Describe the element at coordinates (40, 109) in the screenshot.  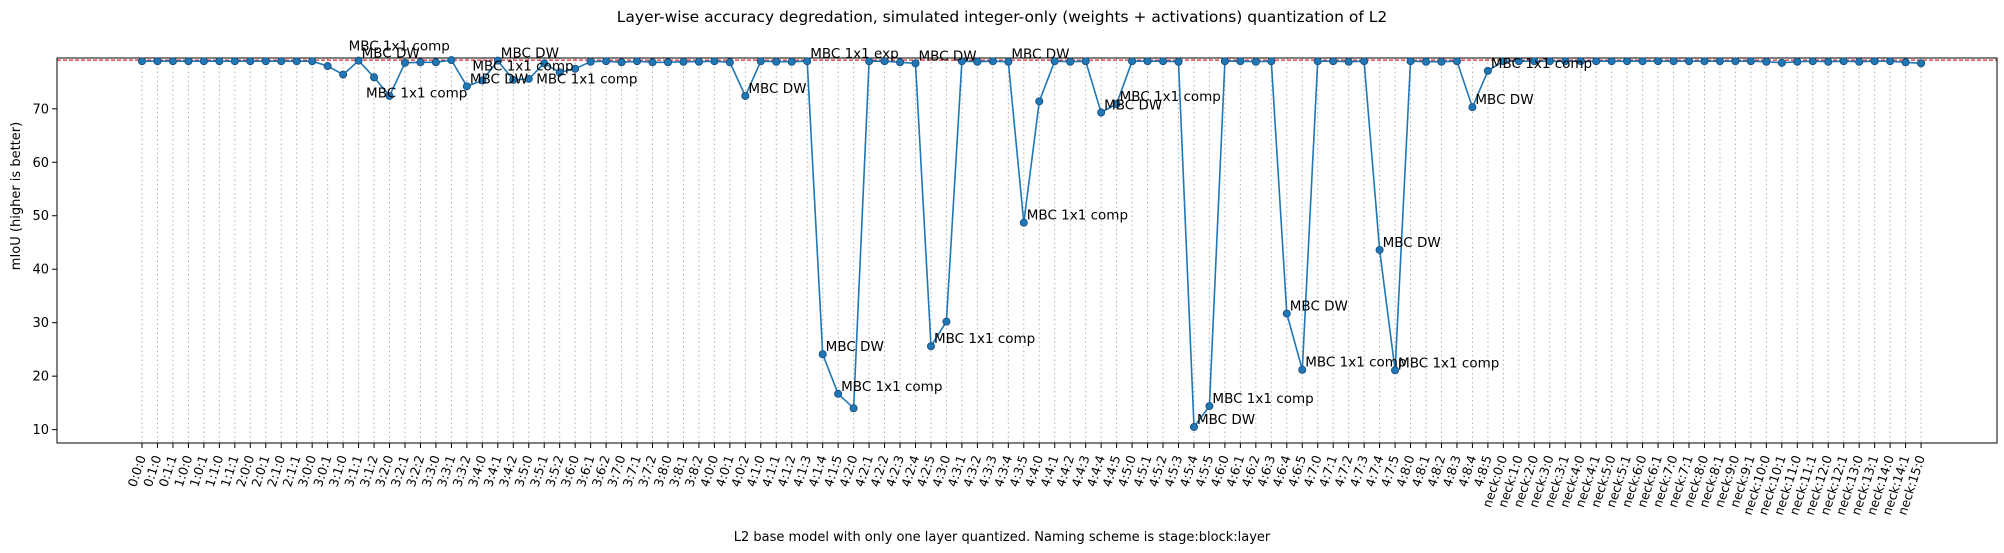
I see `y-tick-label: 70` at that location.